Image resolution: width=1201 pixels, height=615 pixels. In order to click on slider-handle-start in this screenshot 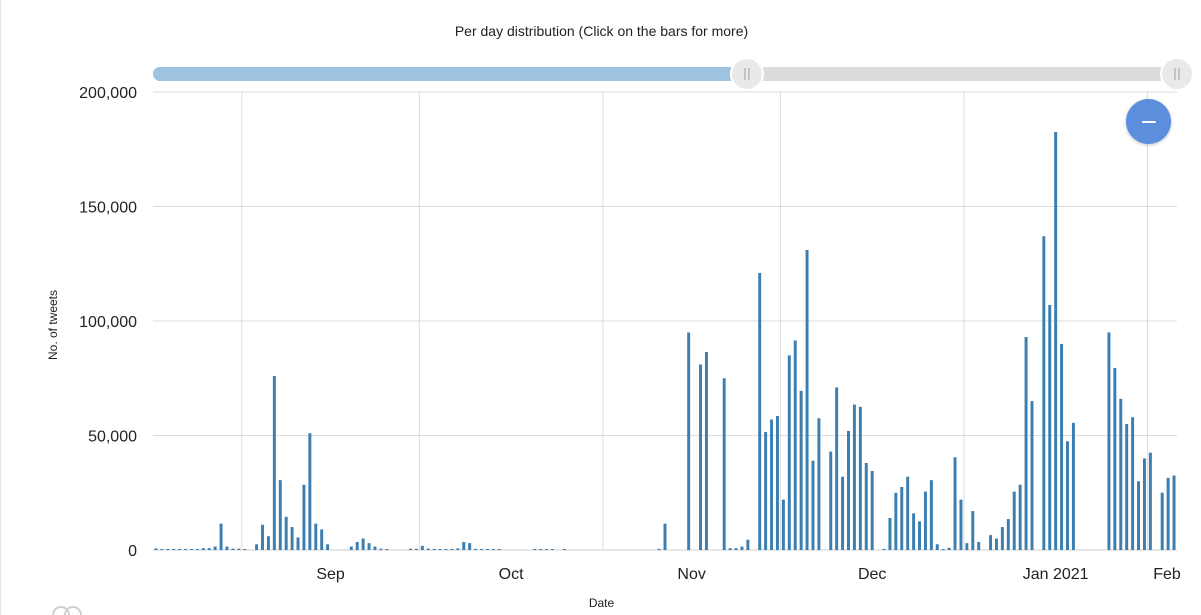, I will do `click(746, 74)`.